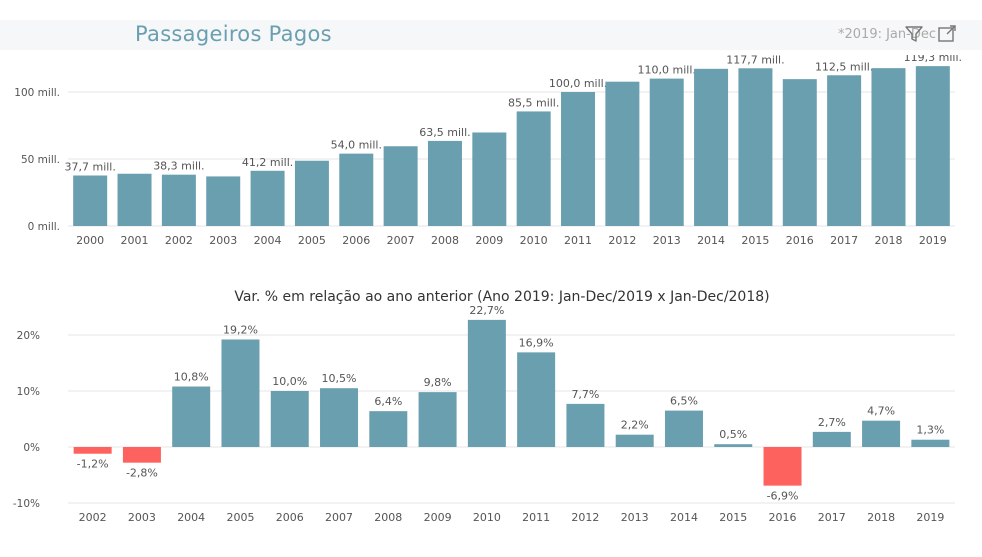  Describe the element at coordinates (135, 240) in the screenshot. I see `x-tick-label: 2001` at that location.